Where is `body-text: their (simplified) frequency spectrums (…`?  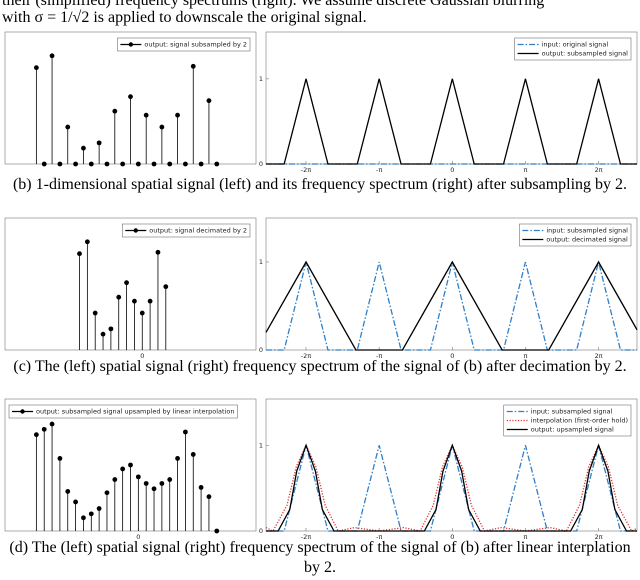
body-text: their (simplified) frequency spectrums (… is located at coordinates (273, 4).